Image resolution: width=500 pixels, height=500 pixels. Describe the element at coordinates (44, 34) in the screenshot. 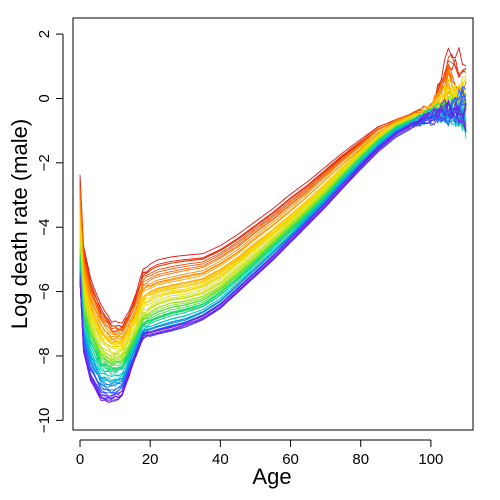

I see `y-tick-label: 2` at that location.